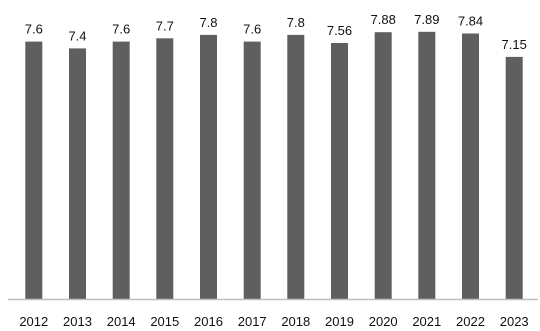  Describe the element at coordinates (121, 29) in the screenshot. I see `data-label-2014: 7.6` at that location.